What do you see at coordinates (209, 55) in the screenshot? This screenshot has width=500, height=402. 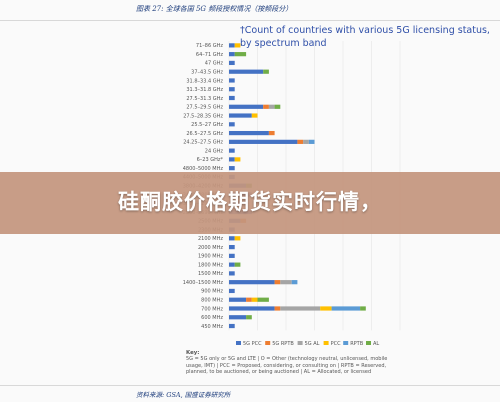 I see `category-label: 64–71 GHz` at bounding box center [209, 55].